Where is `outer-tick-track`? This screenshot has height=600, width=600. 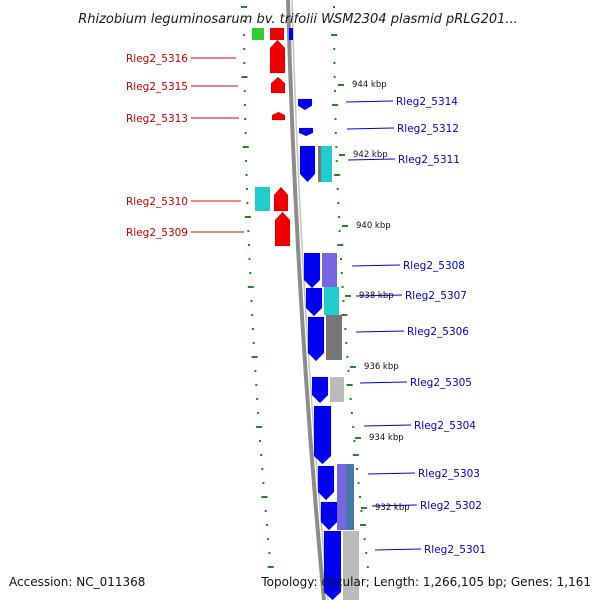
outer-tick-track is located at coordinates (350, 287).